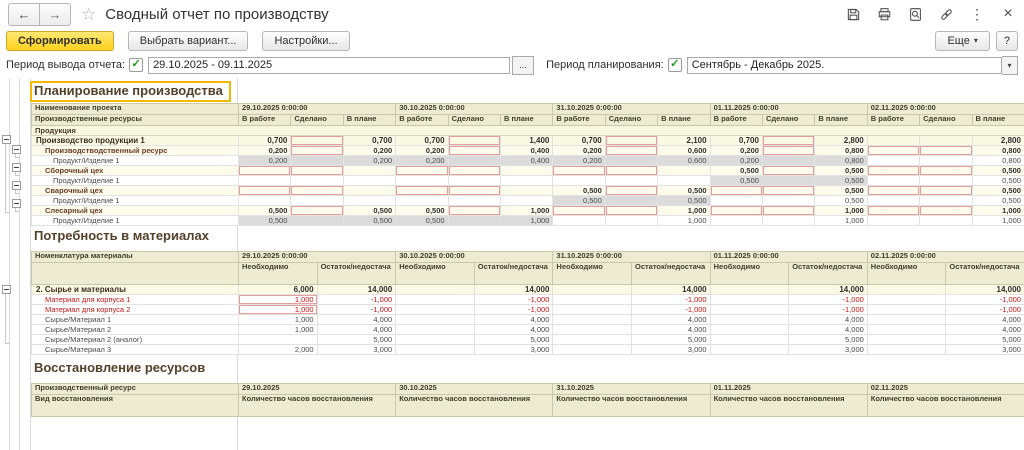 This screenshot has height=450, width=1024. I want to click on link-icon, so click(946, 14).